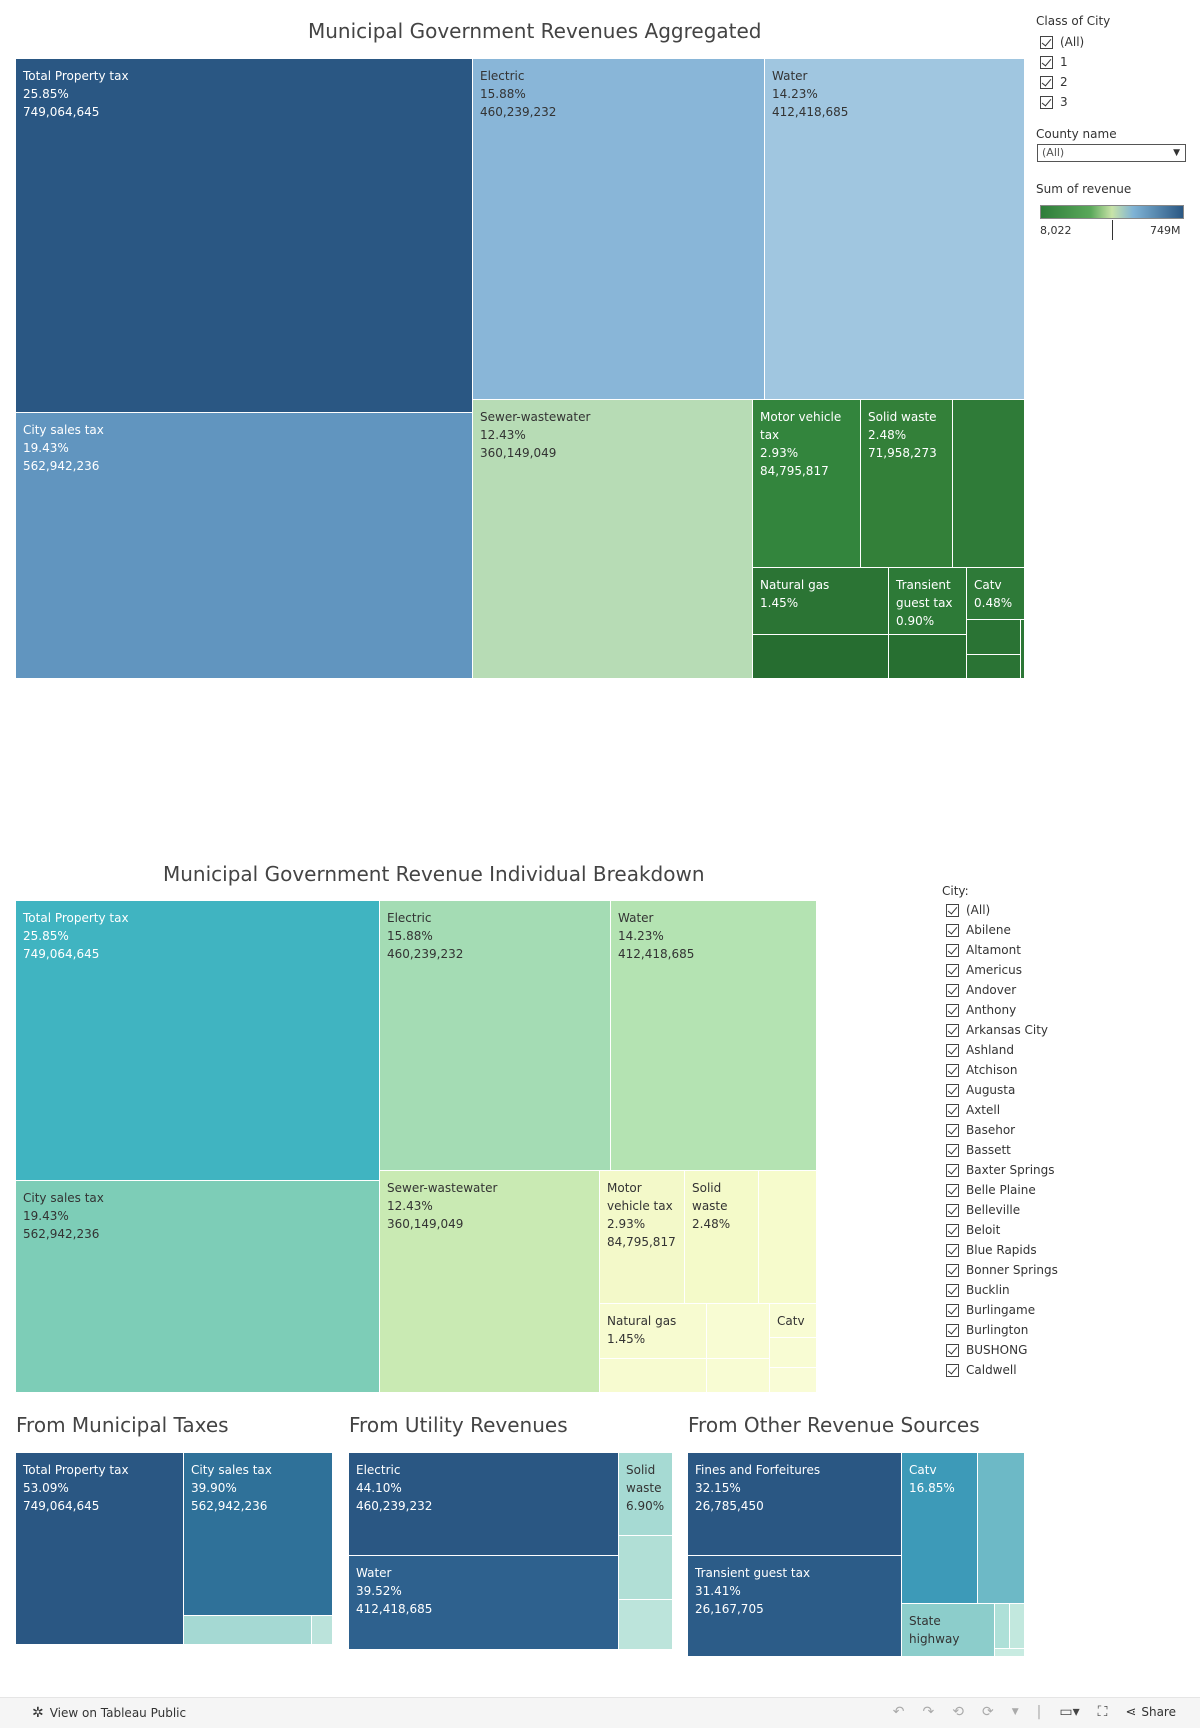  I want to click on city-option: Caldwell, so click(1000, 1370).